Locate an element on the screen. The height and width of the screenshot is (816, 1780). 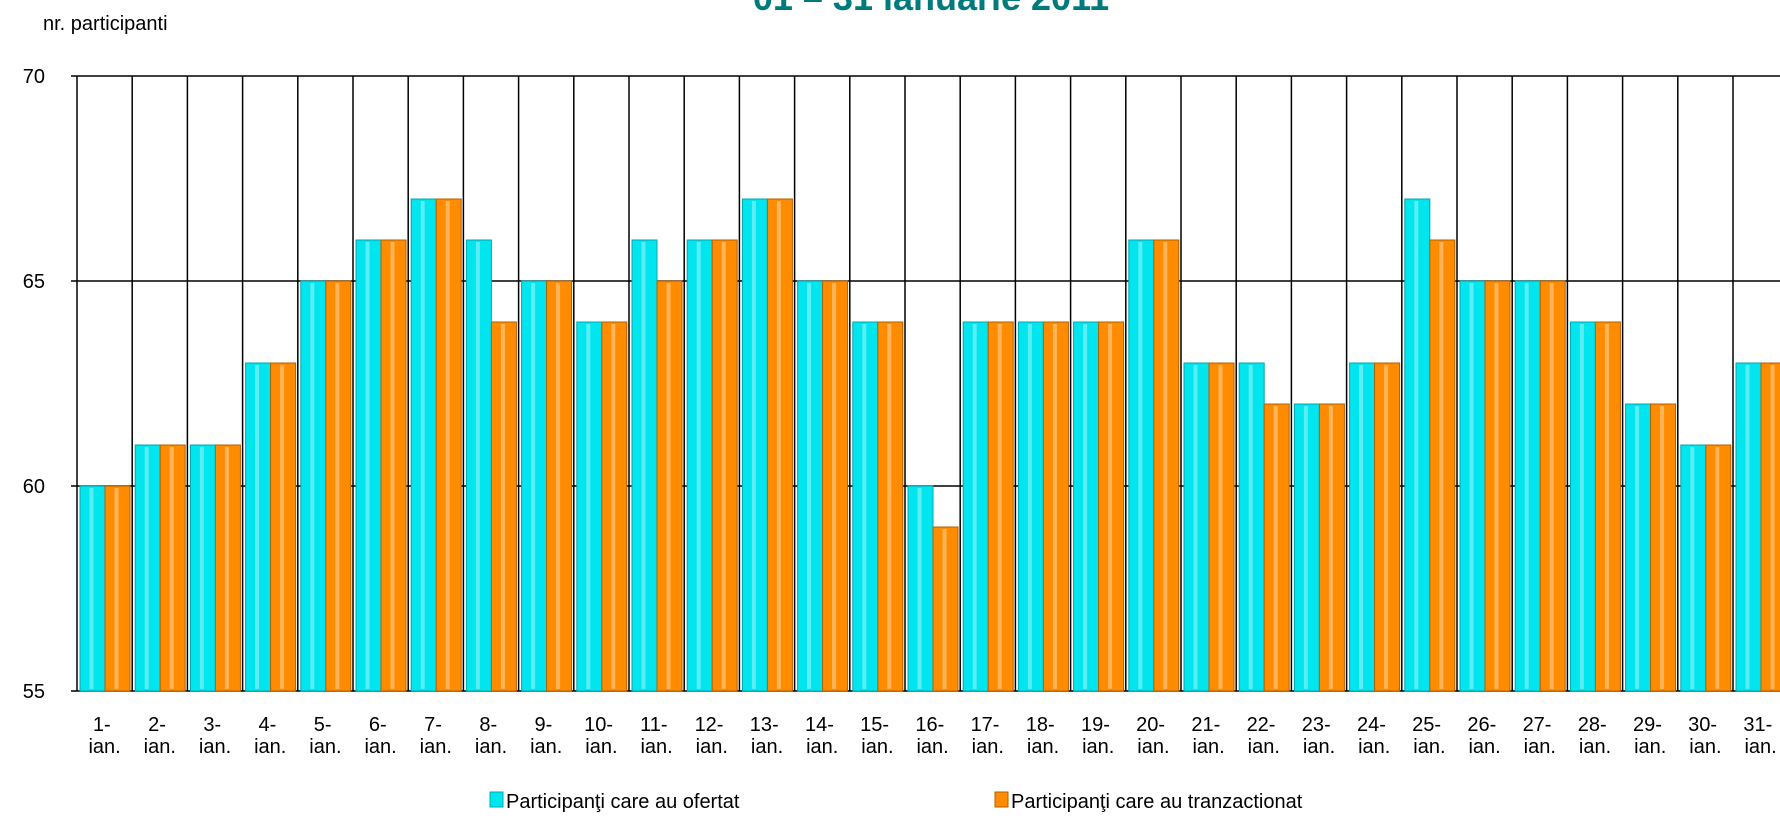
x-tick-label: 5- ian. is located at coordinates (325, 736).